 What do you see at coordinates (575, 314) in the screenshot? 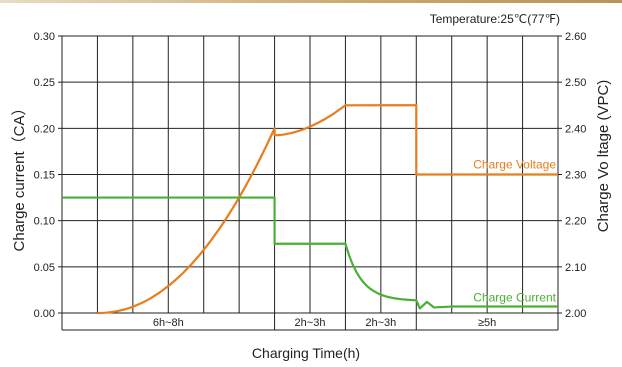
I see `y-tick-label-right: 2.00` at bounding box center [575, 314].